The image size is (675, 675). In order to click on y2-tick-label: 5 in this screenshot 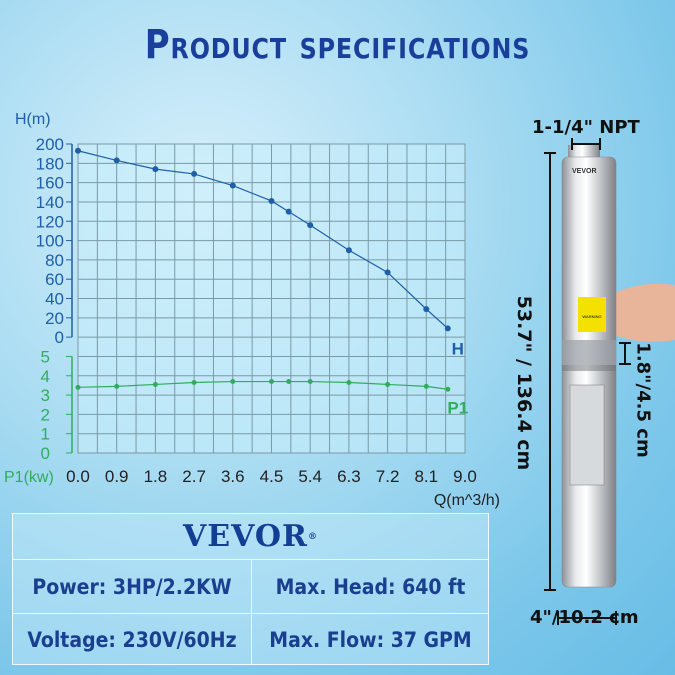, I will do `click(45, 356)`.